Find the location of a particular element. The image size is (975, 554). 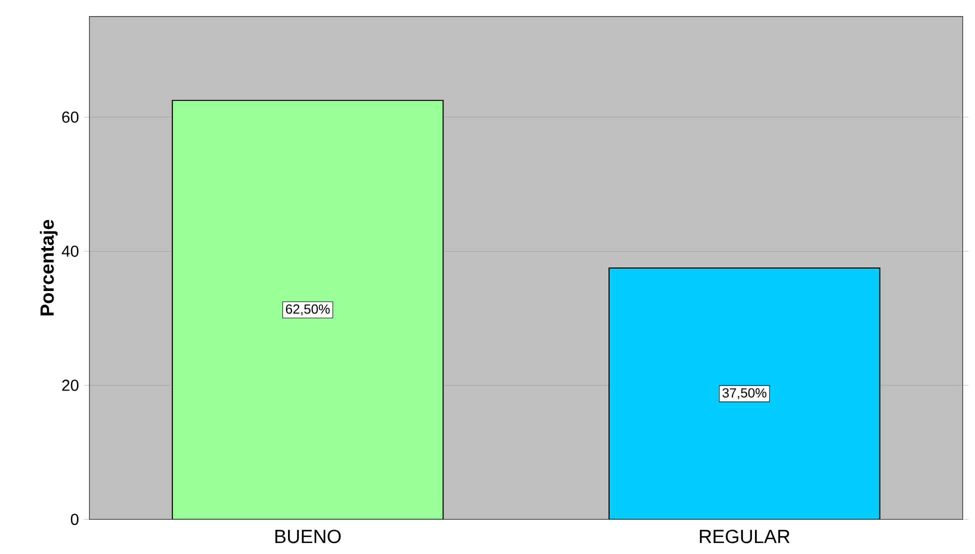

x-tick-label: BUENO is located at coordinates (308, 537).